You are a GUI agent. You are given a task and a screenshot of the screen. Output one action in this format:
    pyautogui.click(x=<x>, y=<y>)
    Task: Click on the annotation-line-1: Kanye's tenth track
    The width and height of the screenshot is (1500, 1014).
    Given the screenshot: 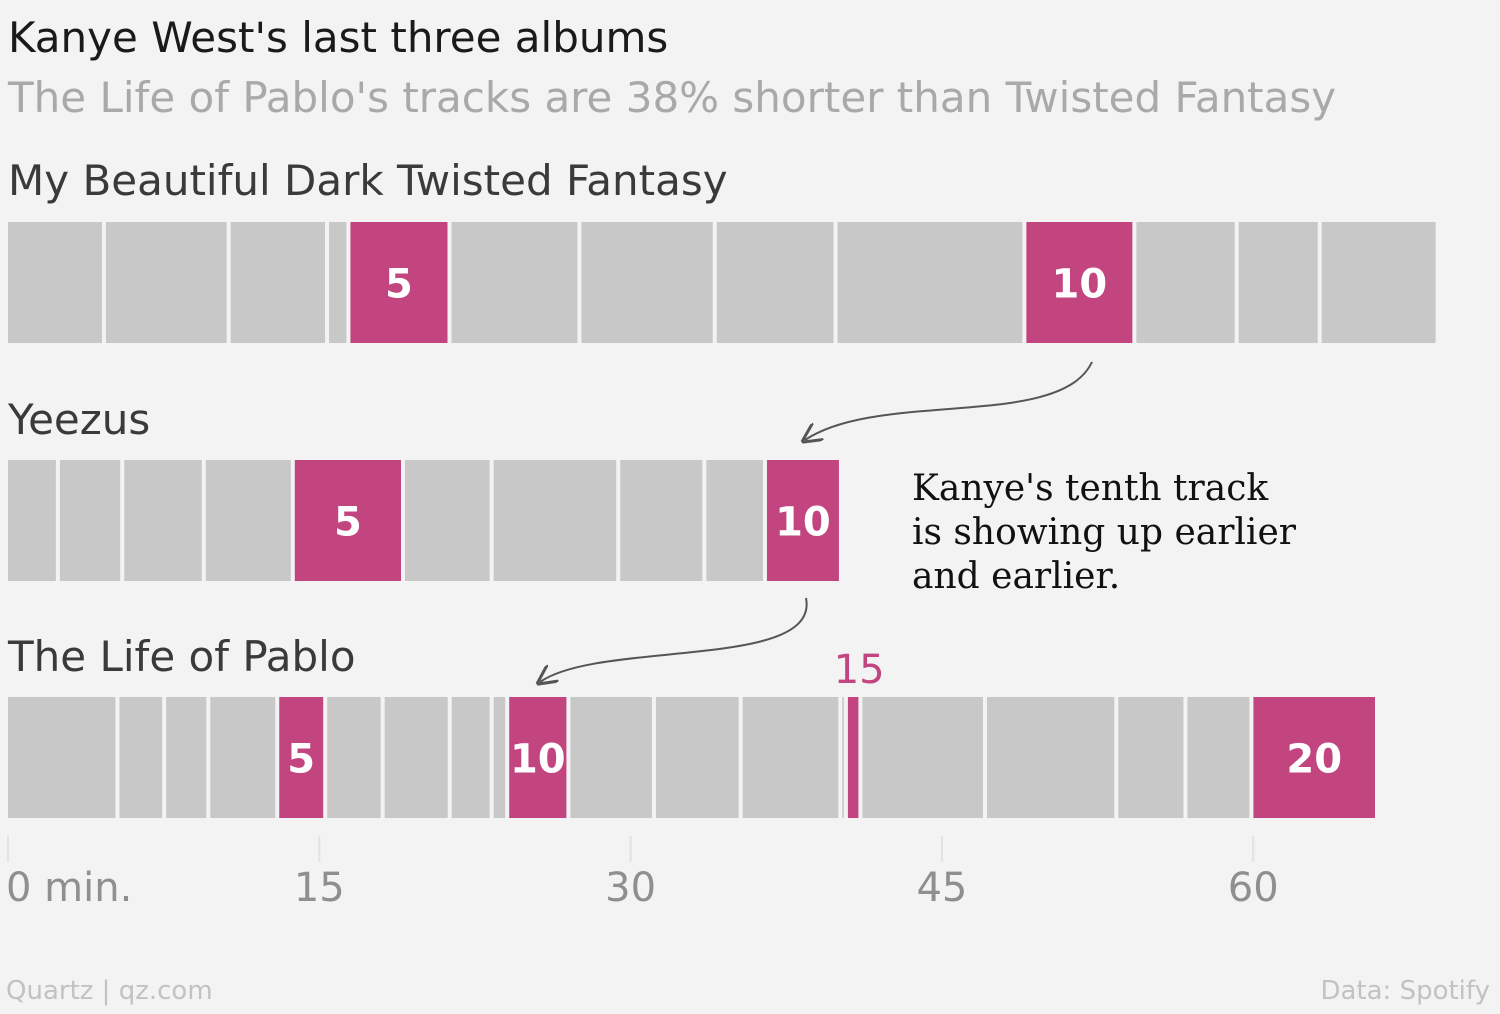 What is the action you would take?
    pyautogui.click(x=1090, y=488)
    